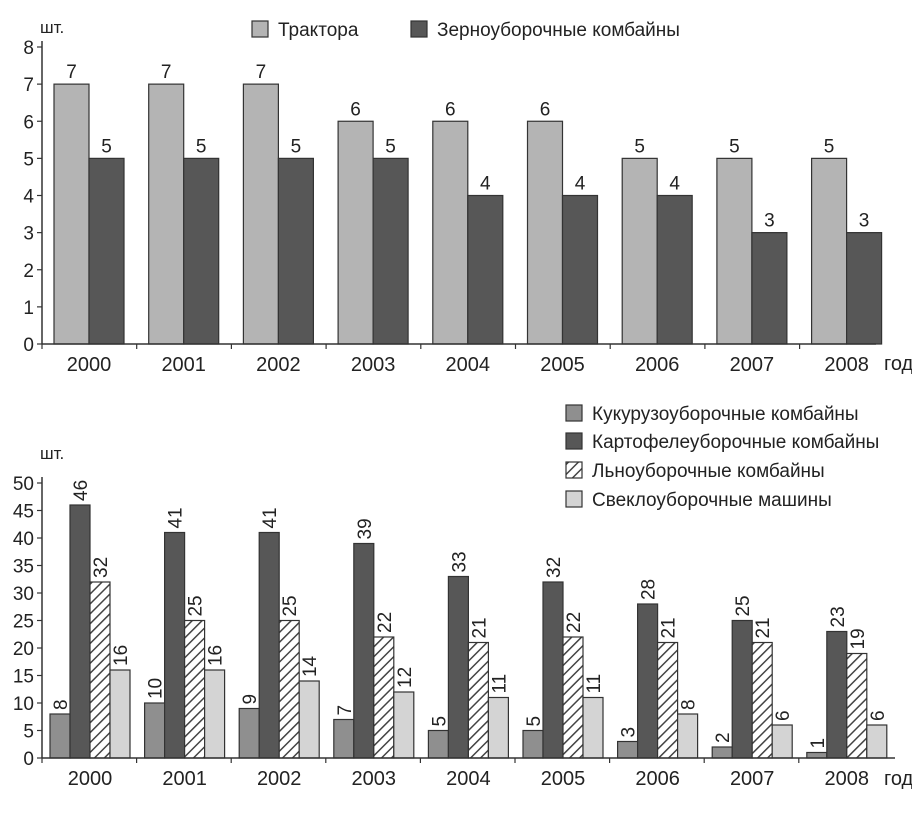  What do you see at coordinates (175, 645) in the screenshot?
I see `bar-2-s1-2001` at bounding box center [175, 645].